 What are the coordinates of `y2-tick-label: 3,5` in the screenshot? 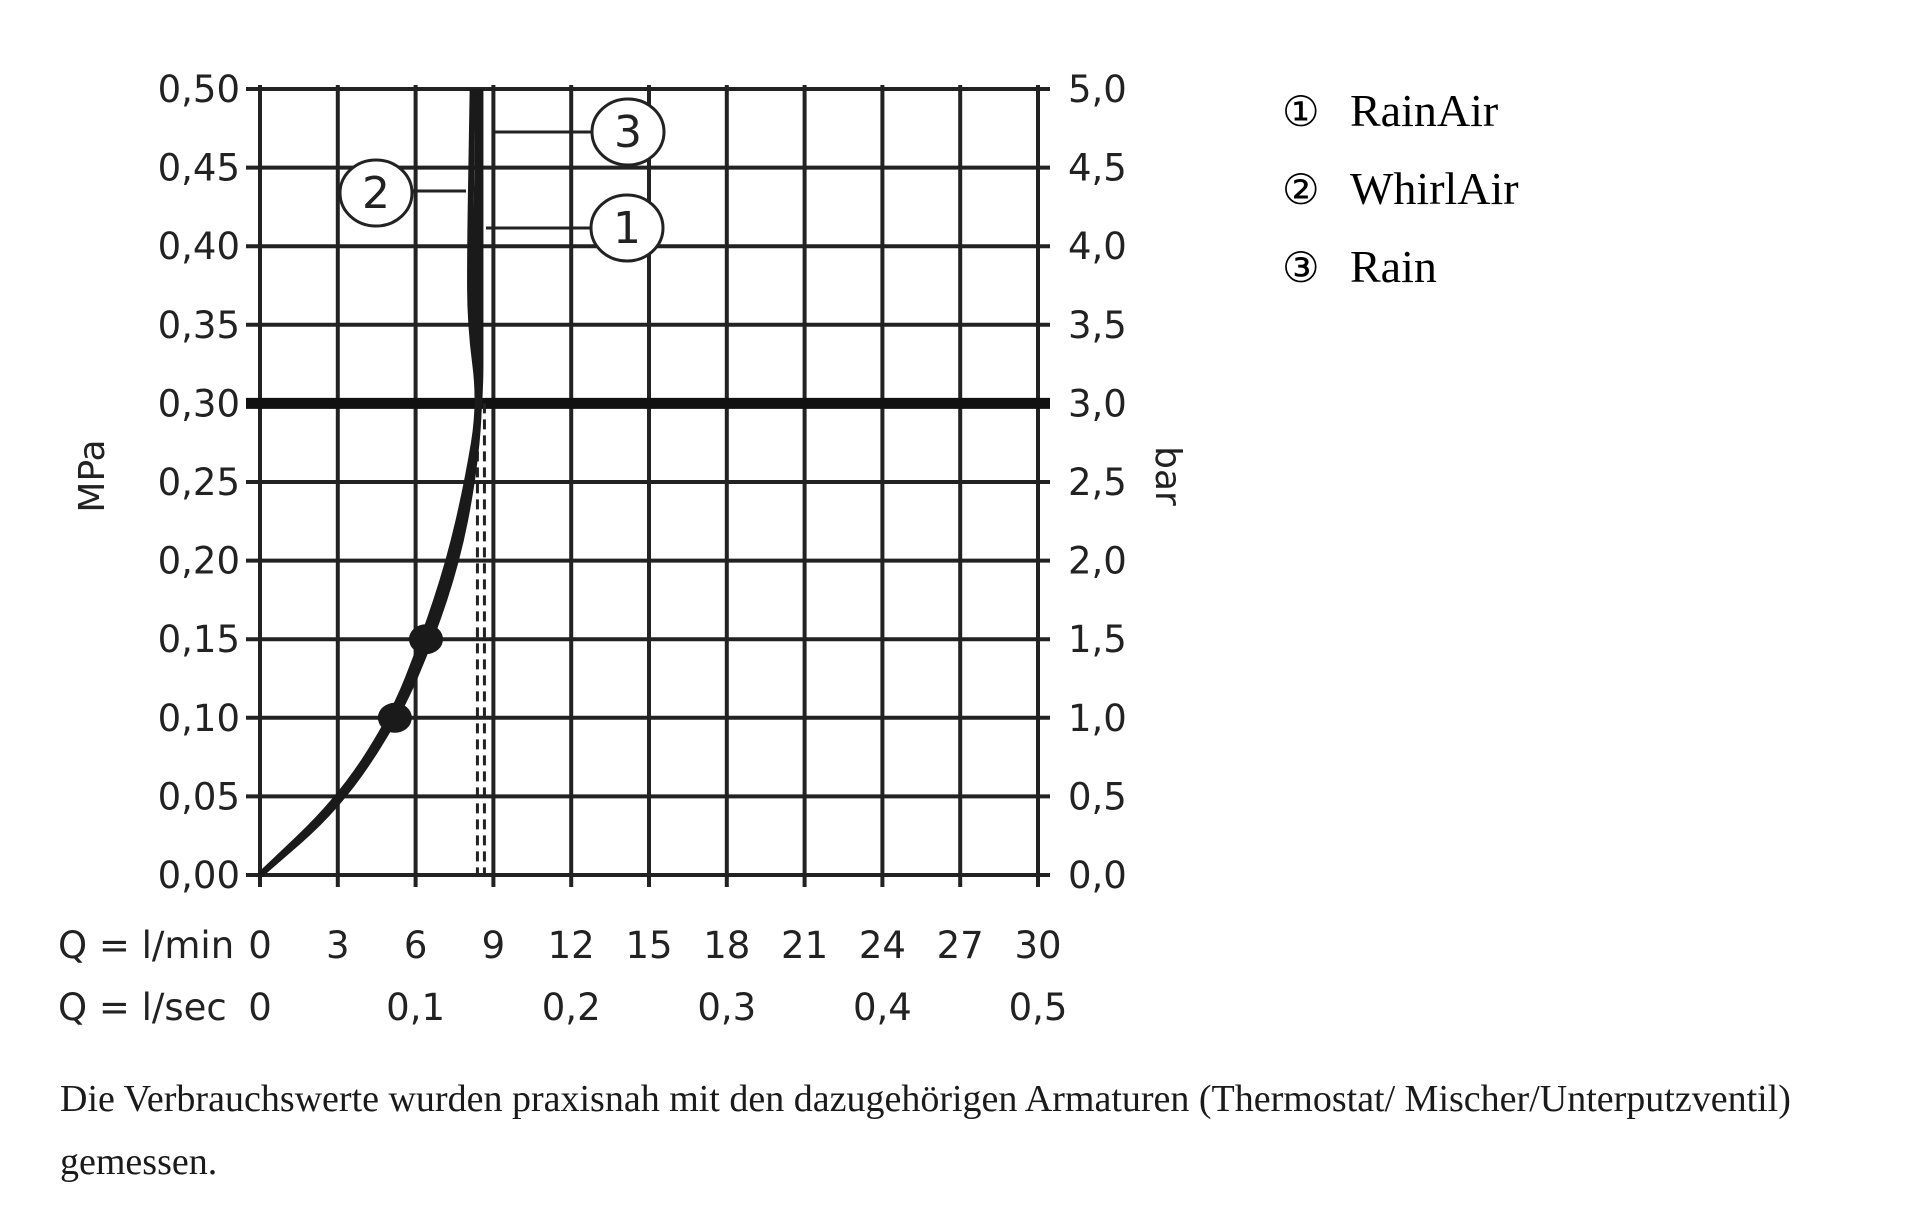 It's located at (1097, 325).